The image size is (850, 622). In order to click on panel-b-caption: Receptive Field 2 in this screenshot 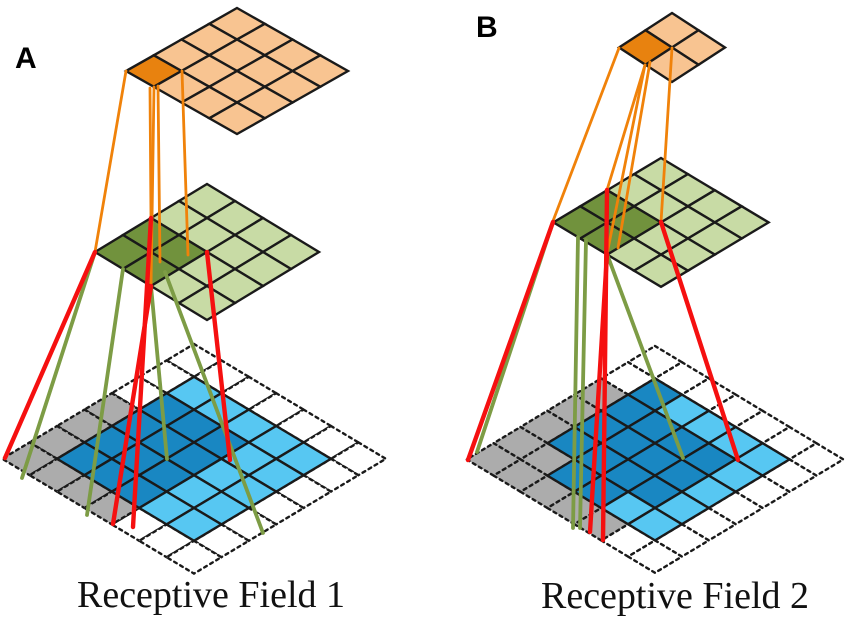, I will do `click(675, 596)`.